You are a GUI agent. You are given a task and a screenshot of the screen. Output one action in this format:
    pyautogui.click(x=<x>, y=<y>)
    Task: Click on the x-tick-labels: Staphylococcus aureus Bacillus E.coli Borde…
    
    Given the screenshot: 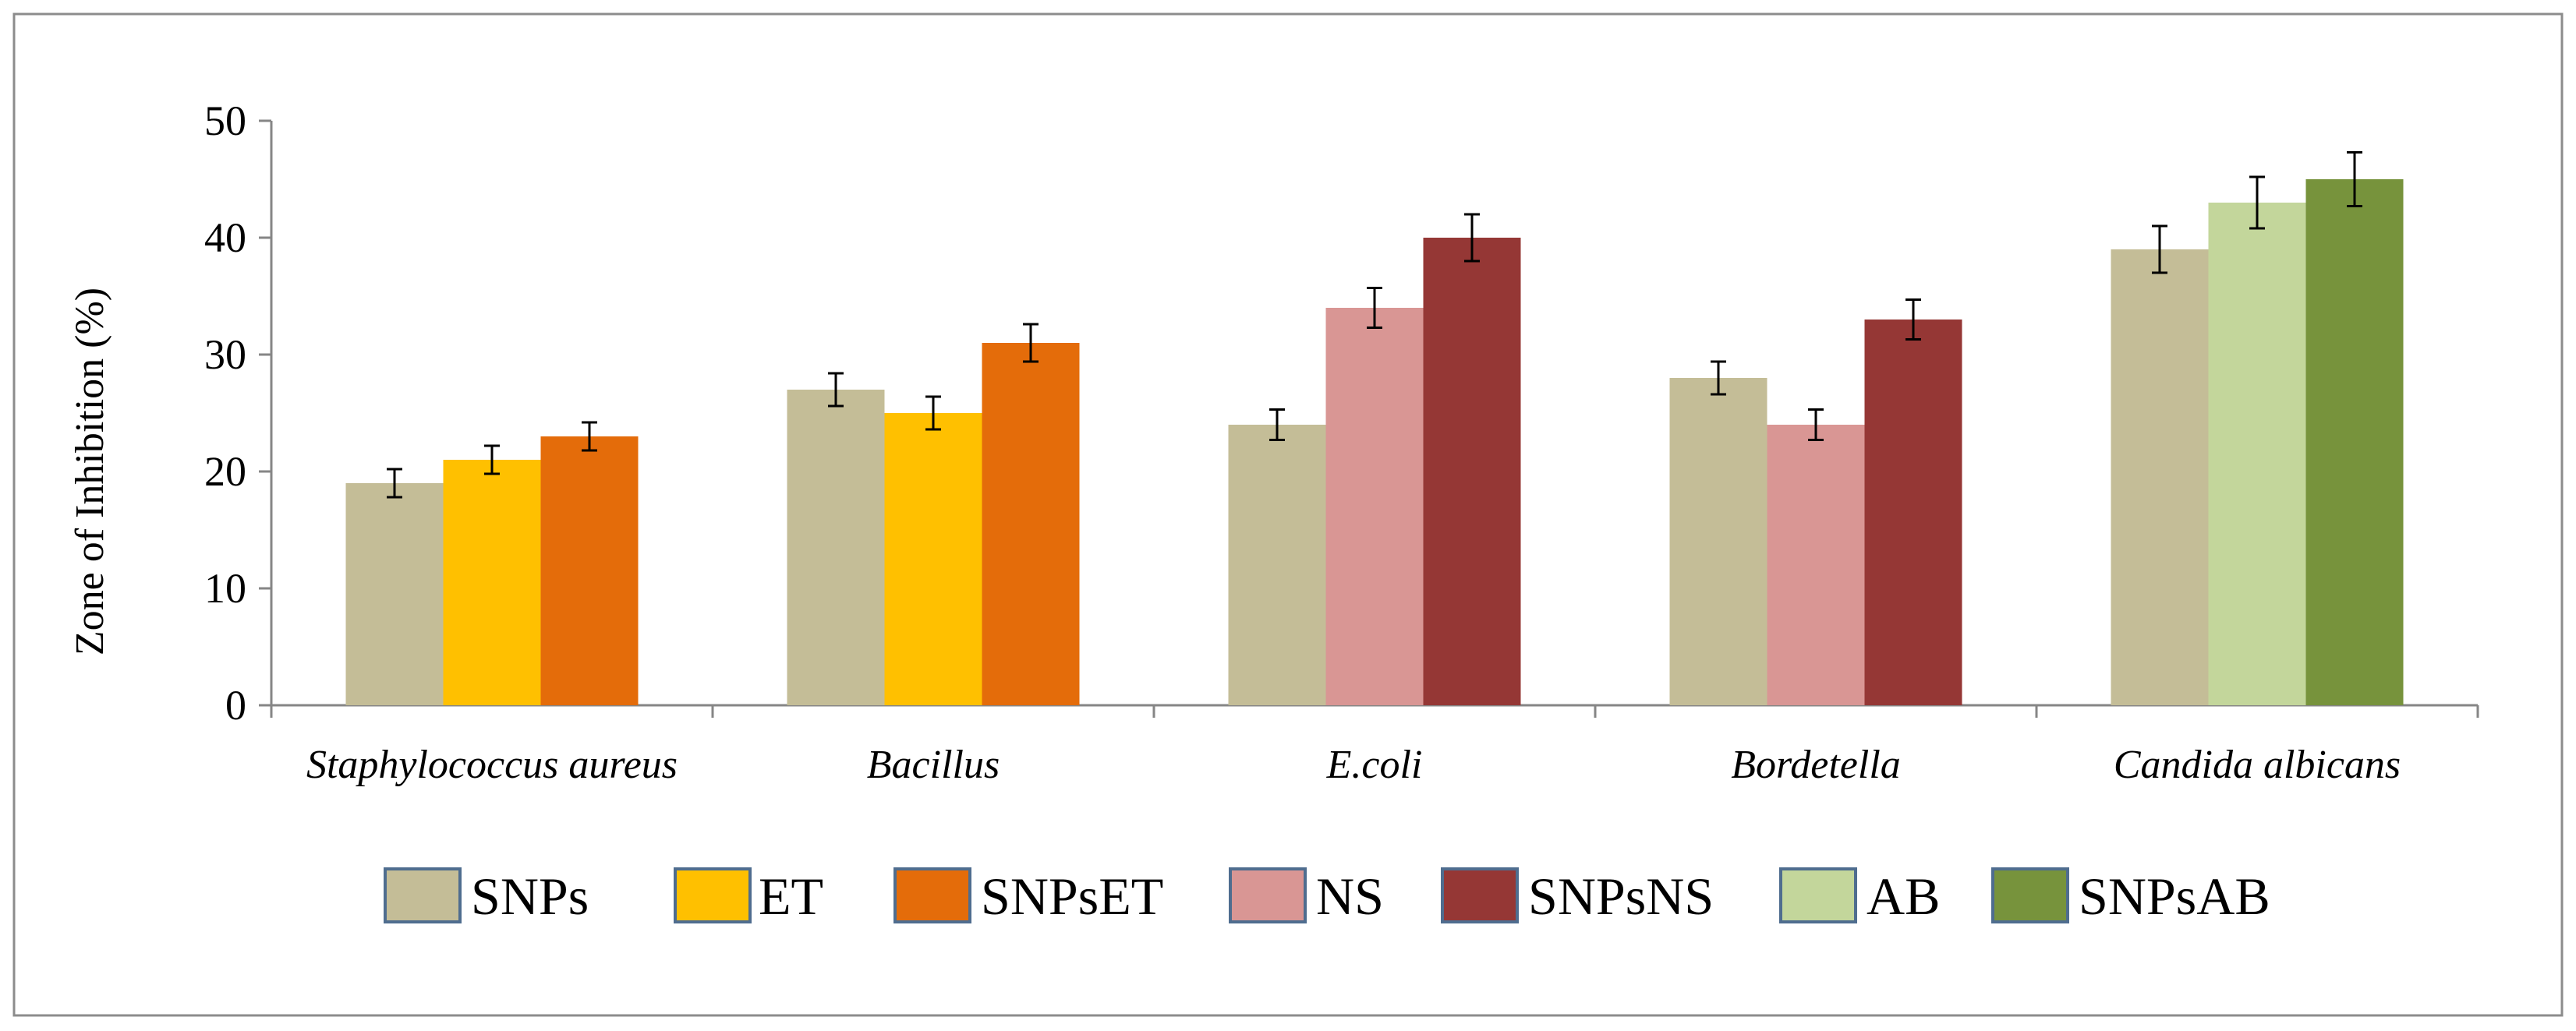 What is the action you would take?
    pyautogui.click(x=1353, y=765)
    